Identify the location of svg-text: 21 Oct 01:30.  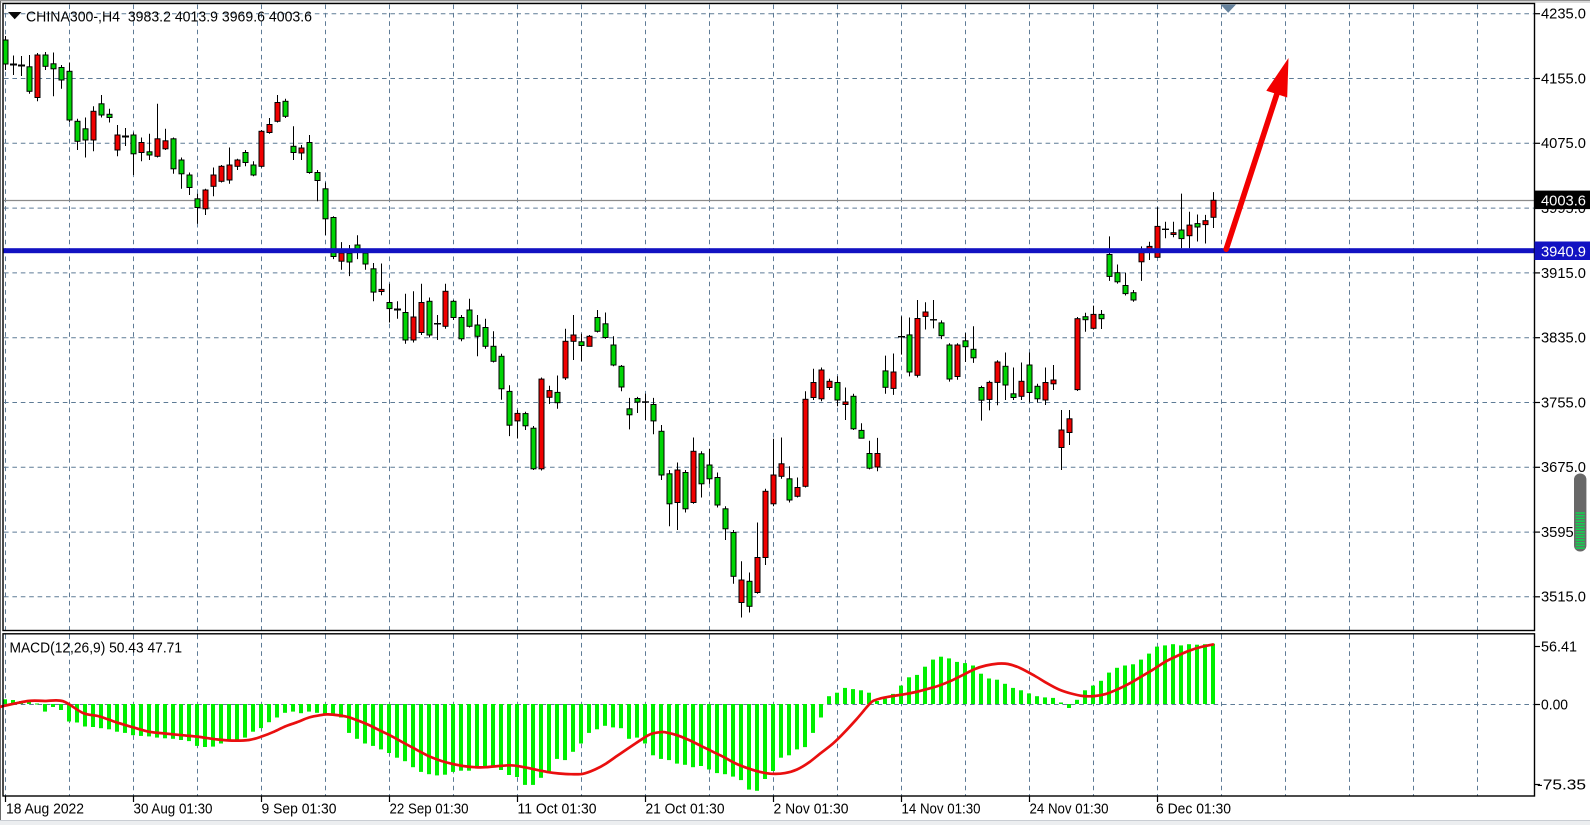
(685, 808).